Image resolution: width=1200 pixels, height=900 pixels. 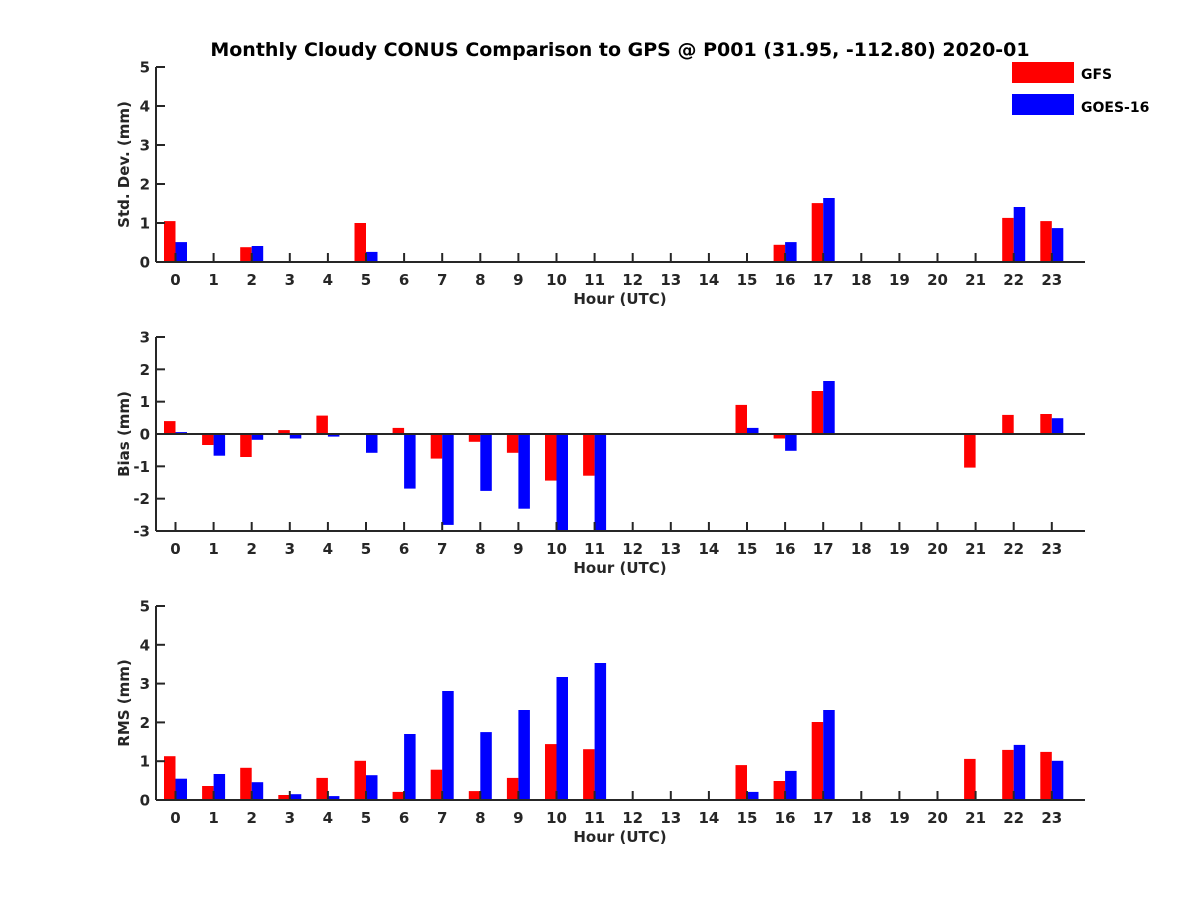 I want to click on y-axis-label: Bias (mm), so click(x=124, y=434).